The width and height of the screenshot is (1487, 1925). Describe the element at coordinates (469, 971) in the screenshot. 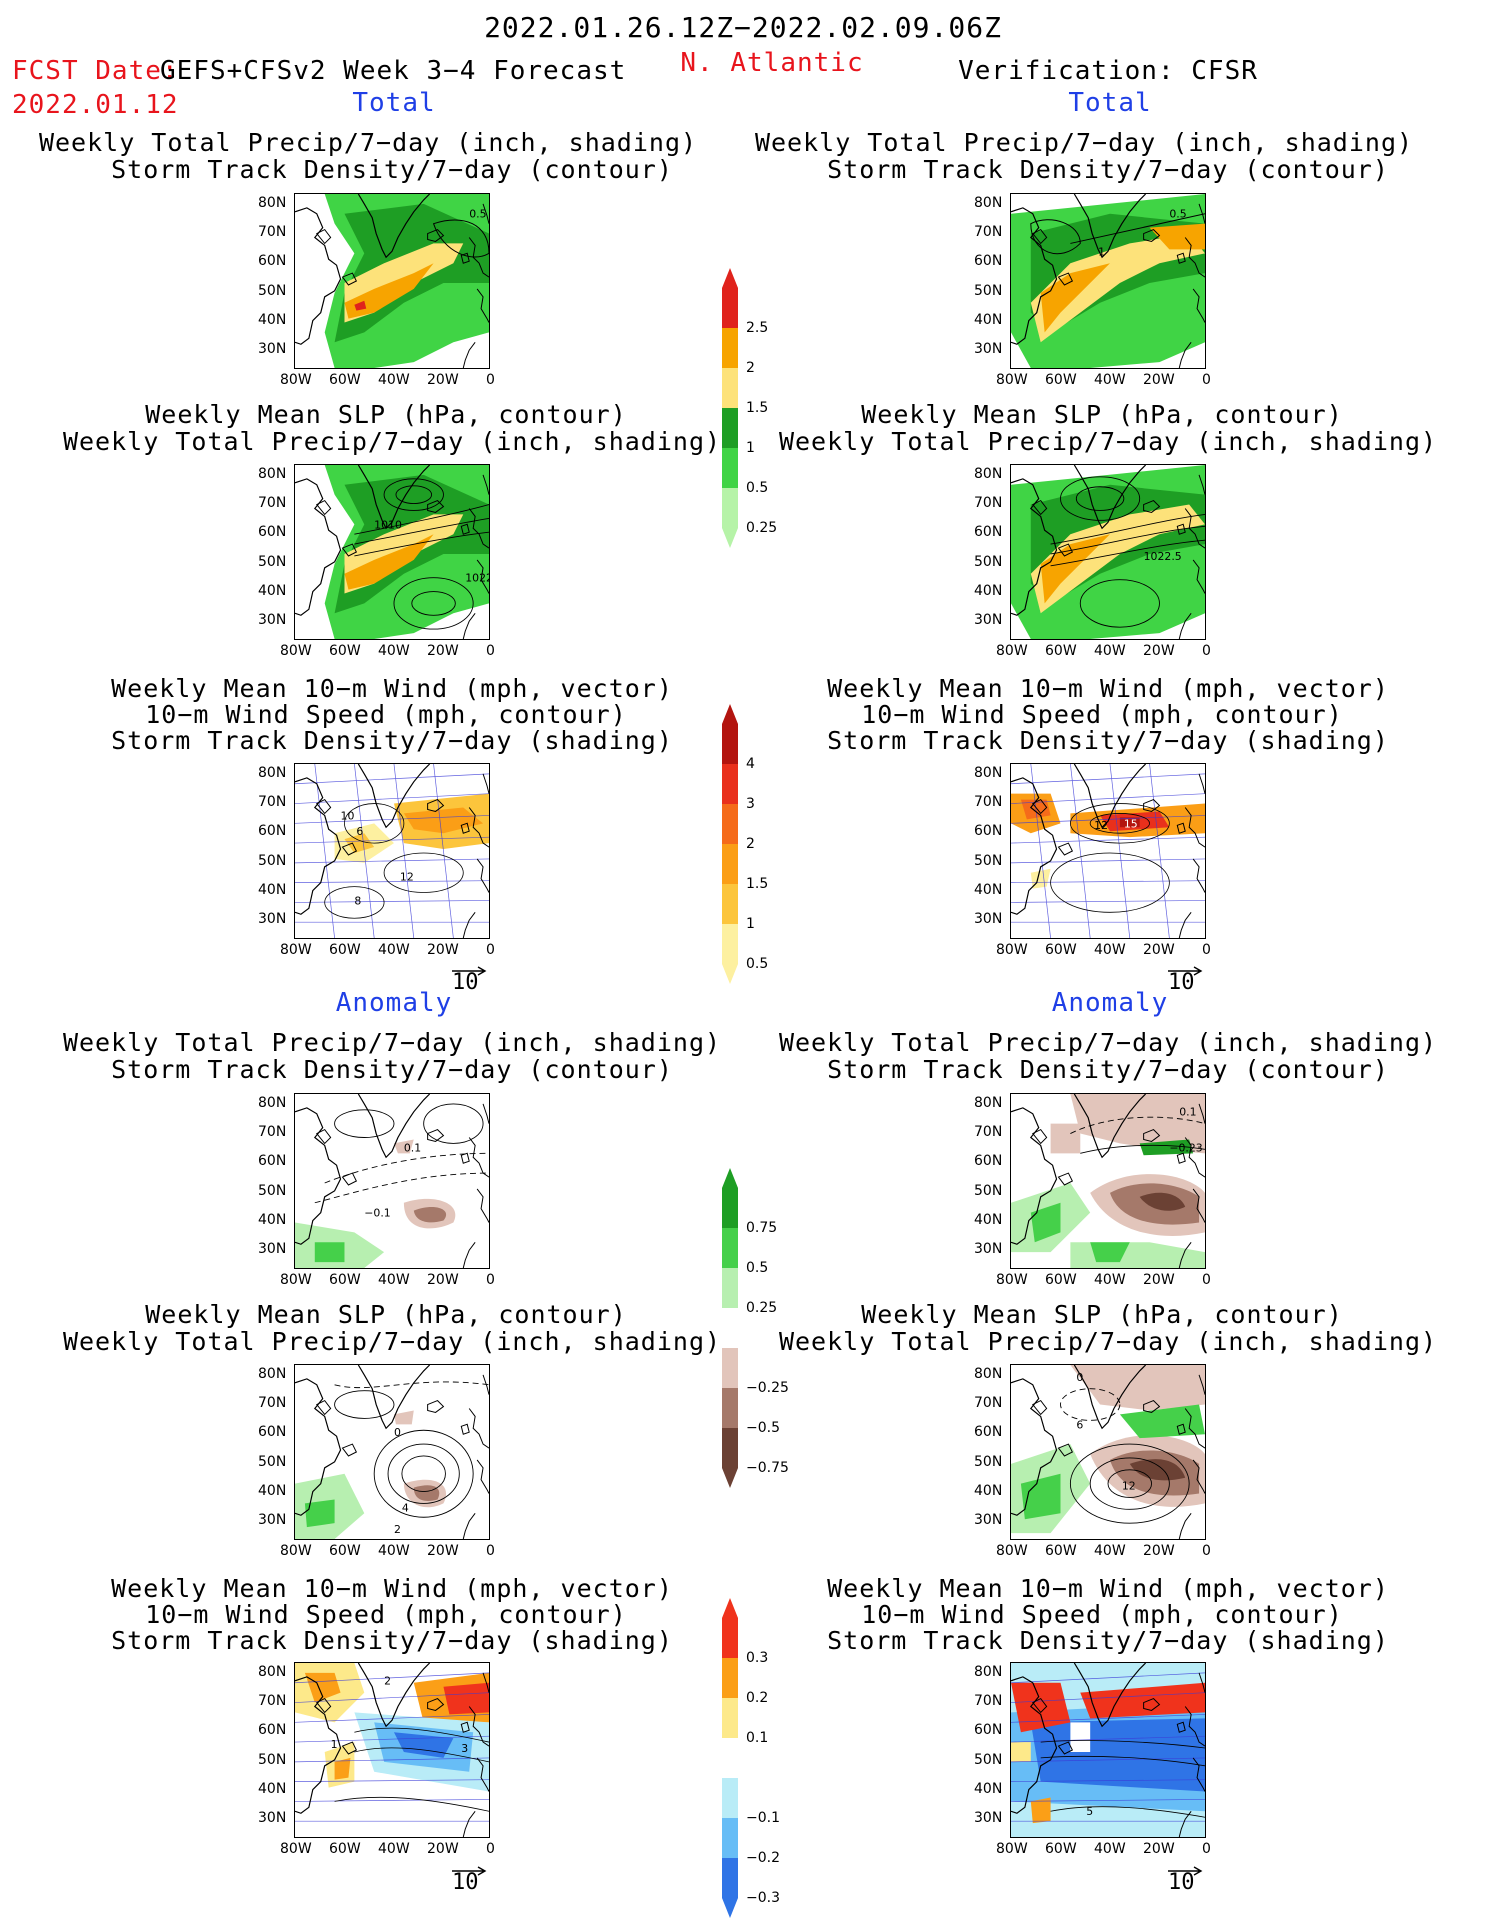

I see `arrow-right-icon` at that location.